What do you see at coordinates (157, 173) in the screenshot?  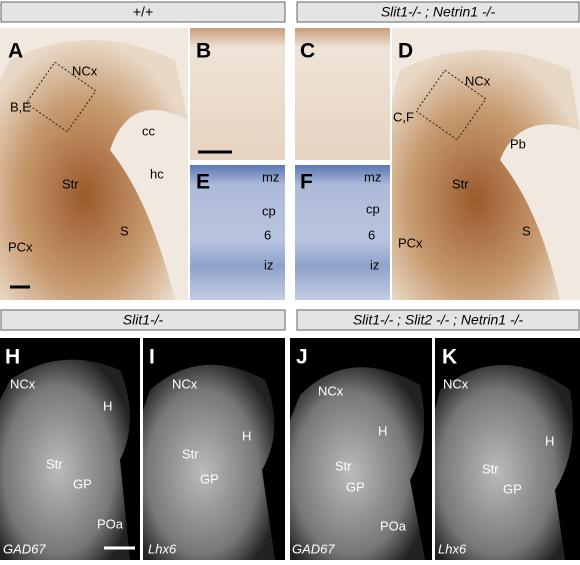 I see `label: hc` at bounding box center [157, 173].